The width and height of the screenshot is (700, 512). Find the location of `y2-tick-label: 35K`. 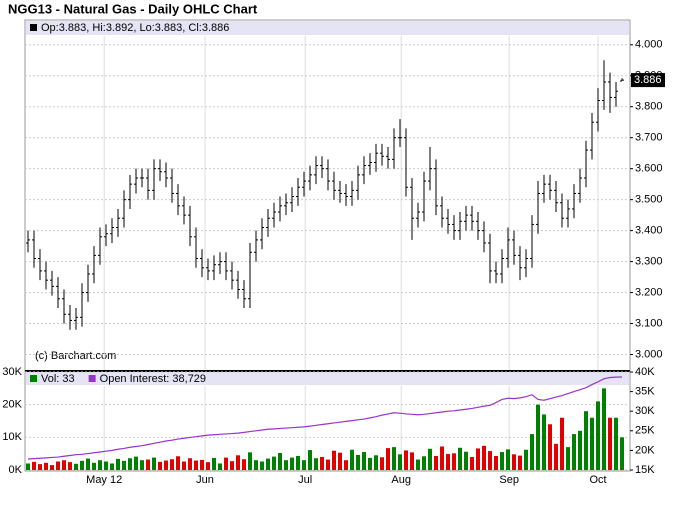

y2-tick-label: 35K is located at coordinates (645, 392).